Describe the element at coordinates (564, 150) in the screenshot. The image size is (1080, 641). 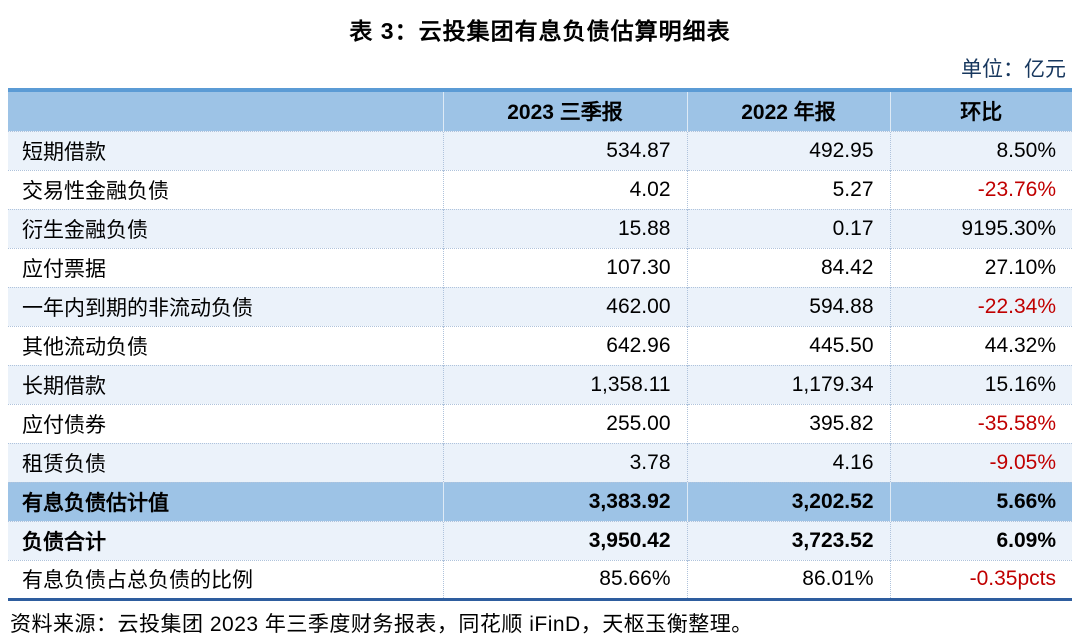
I see `value-2023: 534.87` at that location.